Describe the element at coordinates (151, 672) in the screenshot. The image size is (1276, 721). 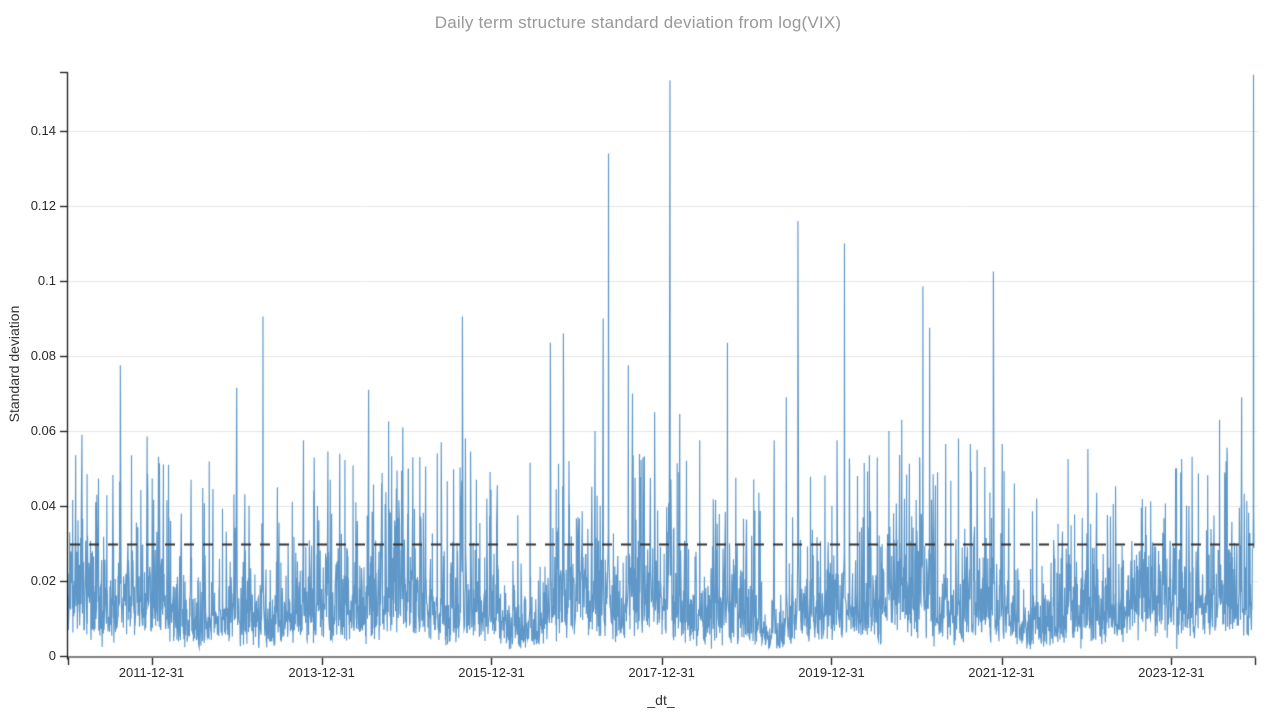
I see `x-tick-label: 2011-12-31` at that location.